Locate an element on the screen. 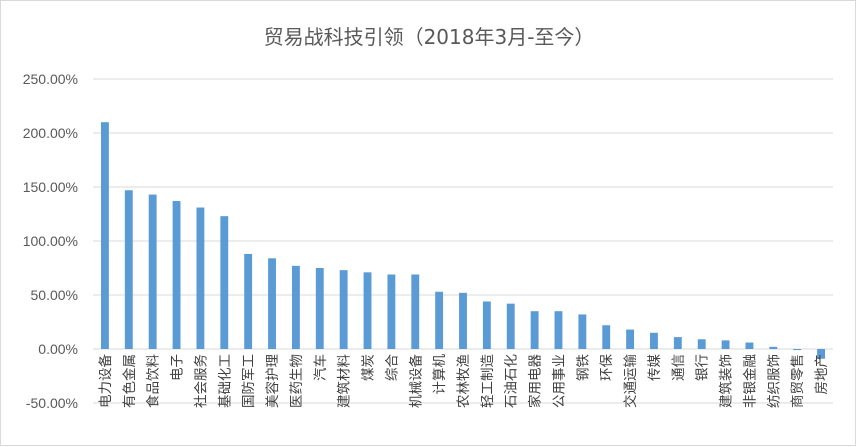  x-tick-label: 建筑材料 is located at coordinates (345, 381).